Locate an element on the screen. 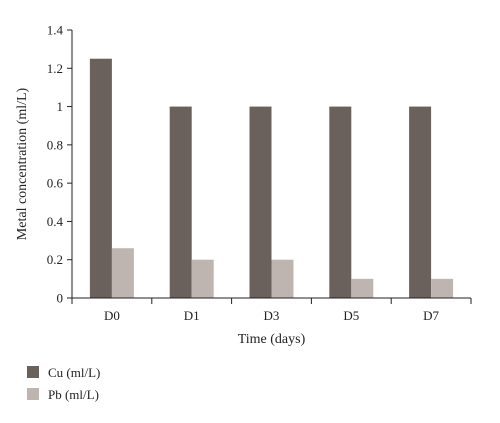 This screenshot has width=500, height=423. legend-label-pb: Pb (ml/L) is located at coordinates (73, 394).